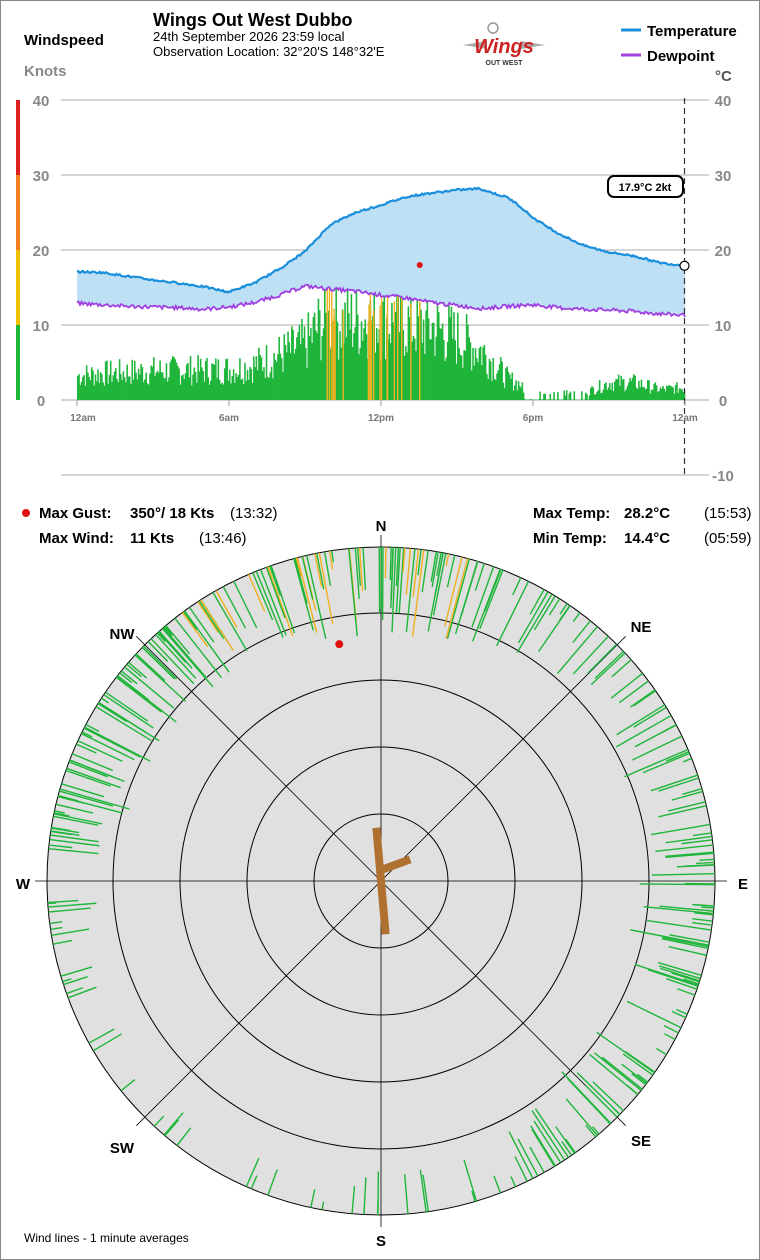  Describe the element at coordinates (64, 40) in the screenshot. I see `windspeed-label: Windspeed` at that location.